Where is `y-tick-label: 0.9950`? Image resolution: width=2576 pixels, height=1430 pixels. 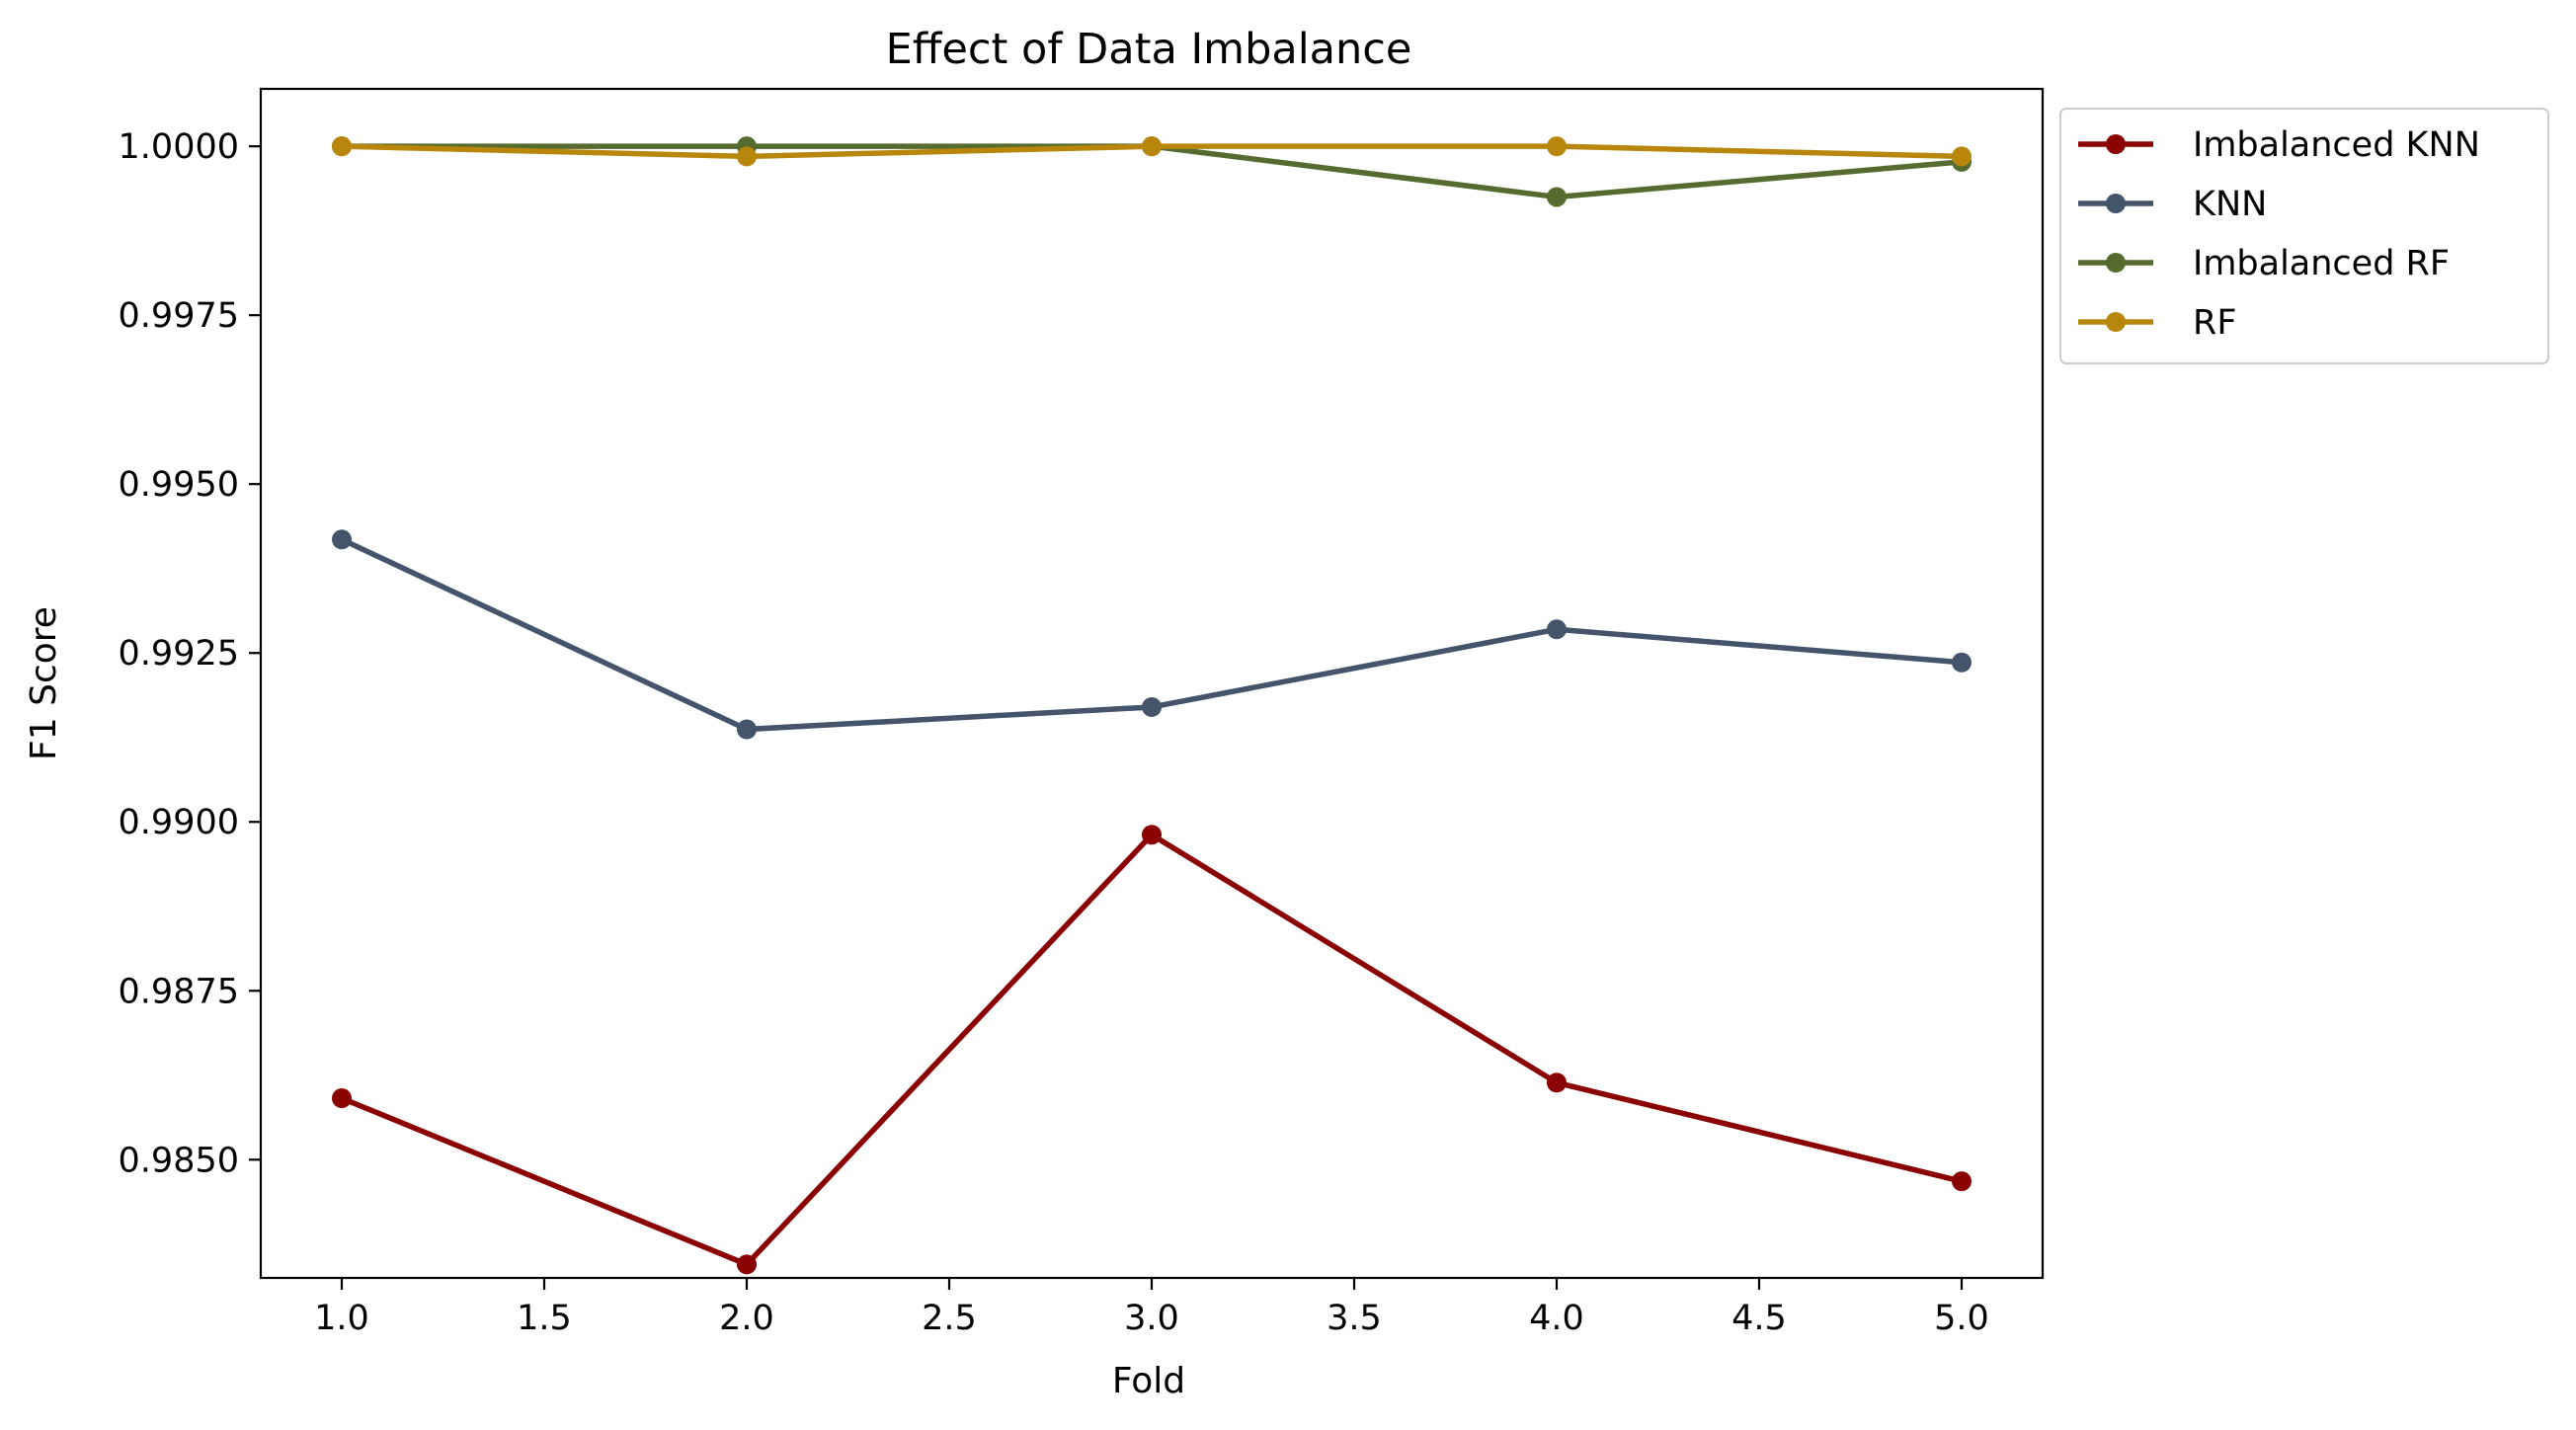
y-tick-label: 0.9950 is located at coordinates (179, 485).